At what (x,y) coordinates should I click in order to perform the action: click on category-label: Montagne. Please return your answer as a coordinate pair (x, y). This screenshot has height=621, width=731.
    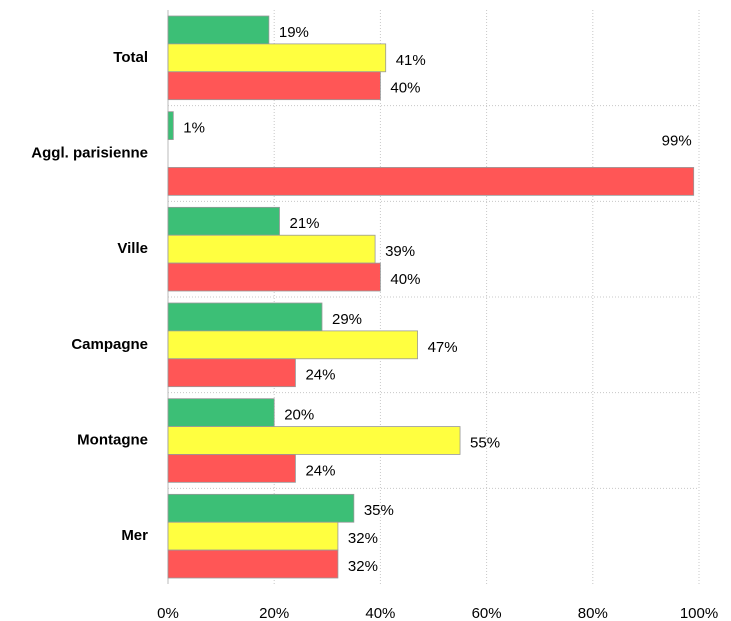
    Looking at the image, I should click on (112, 439).